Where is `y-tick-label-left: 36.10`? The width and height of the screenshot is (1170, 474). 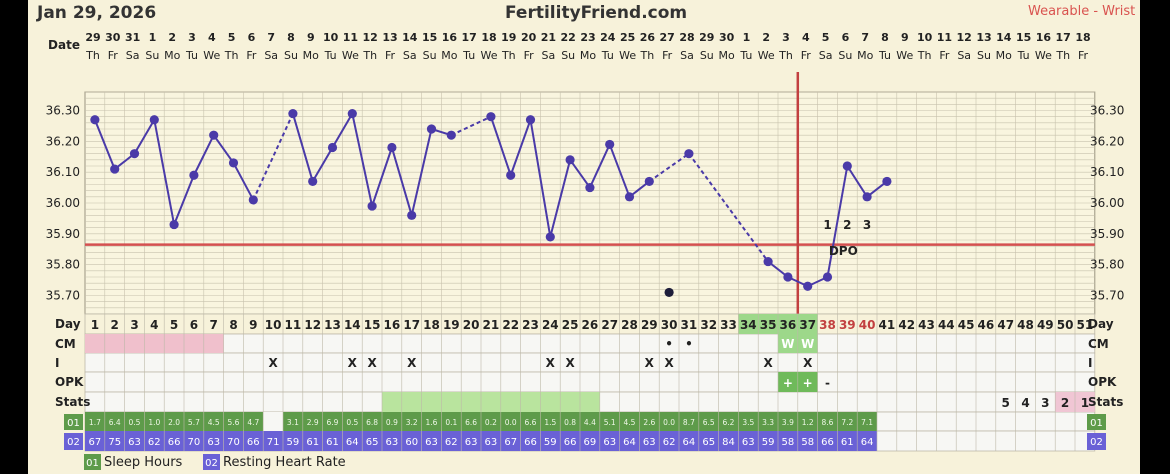 y-tick-label-left: 36.10 is located at coordinates (63, 172).